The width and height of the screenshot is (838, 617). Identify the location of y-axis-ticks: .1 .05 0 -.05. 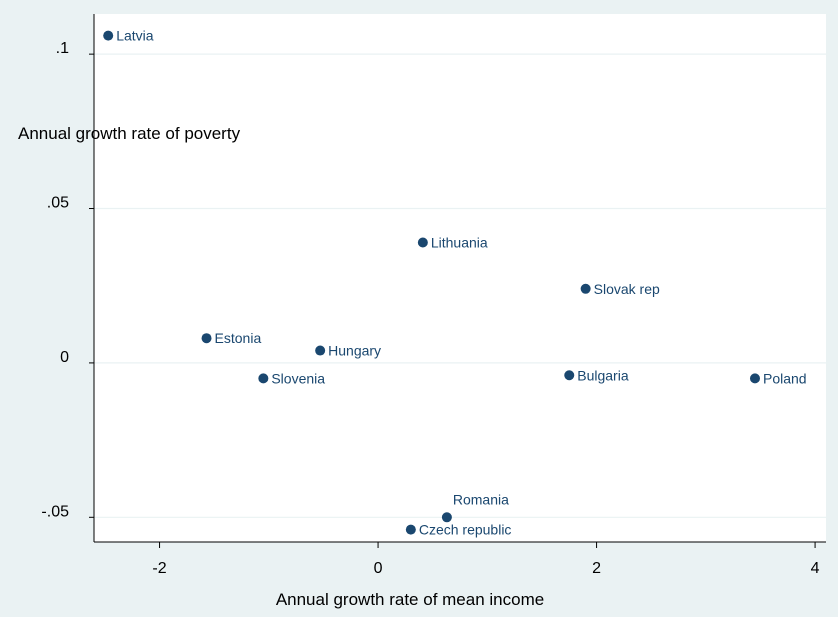
(67, 280).